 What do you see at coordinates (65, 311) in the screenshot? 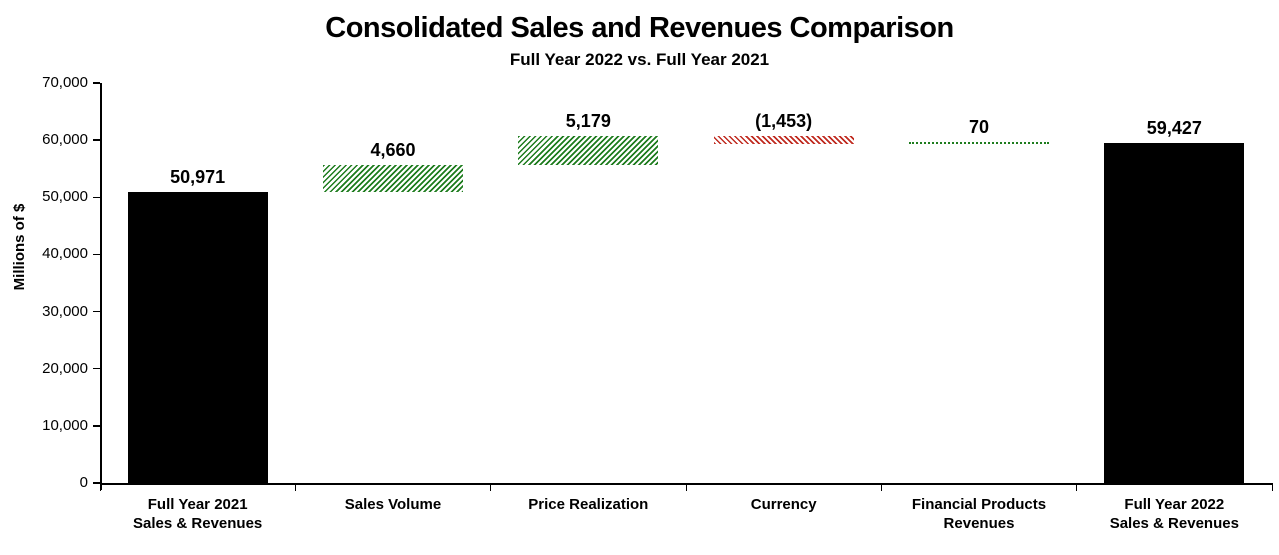
I see `y-tick-label: 30,000` at bounding box center [65, 311].